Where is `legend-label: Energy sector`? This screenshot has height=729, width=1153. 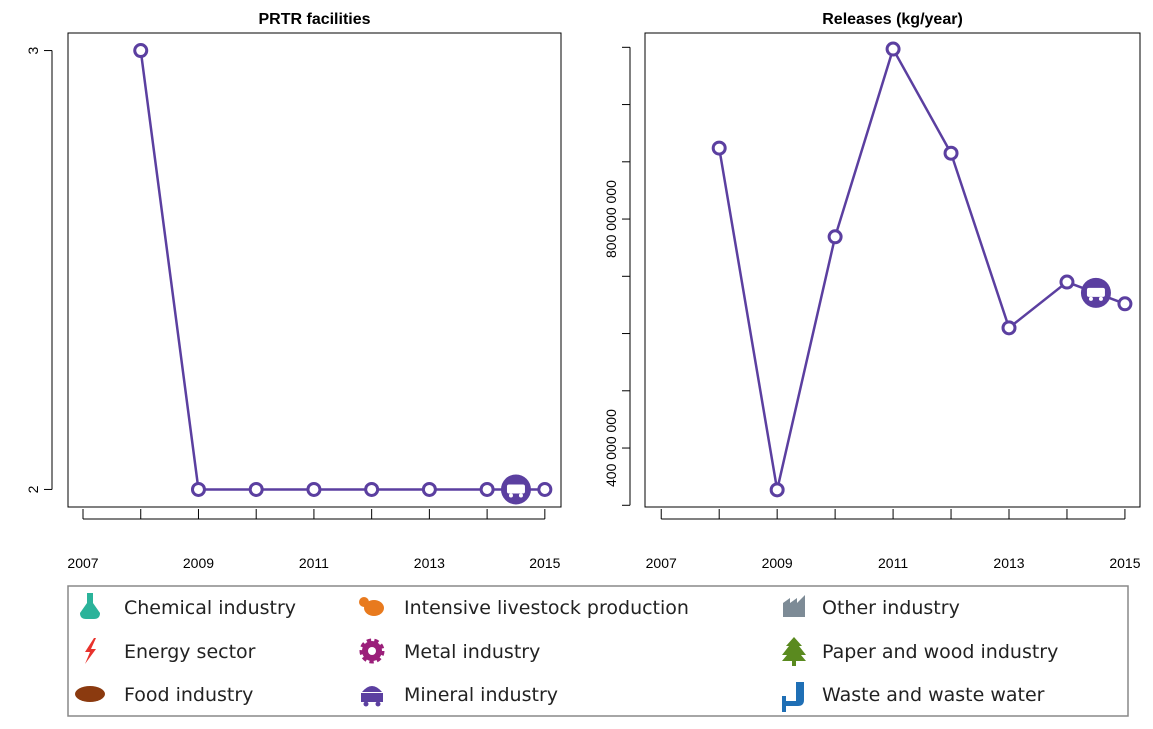
legend-label: Energy sector is located at coordinates (190, 652).